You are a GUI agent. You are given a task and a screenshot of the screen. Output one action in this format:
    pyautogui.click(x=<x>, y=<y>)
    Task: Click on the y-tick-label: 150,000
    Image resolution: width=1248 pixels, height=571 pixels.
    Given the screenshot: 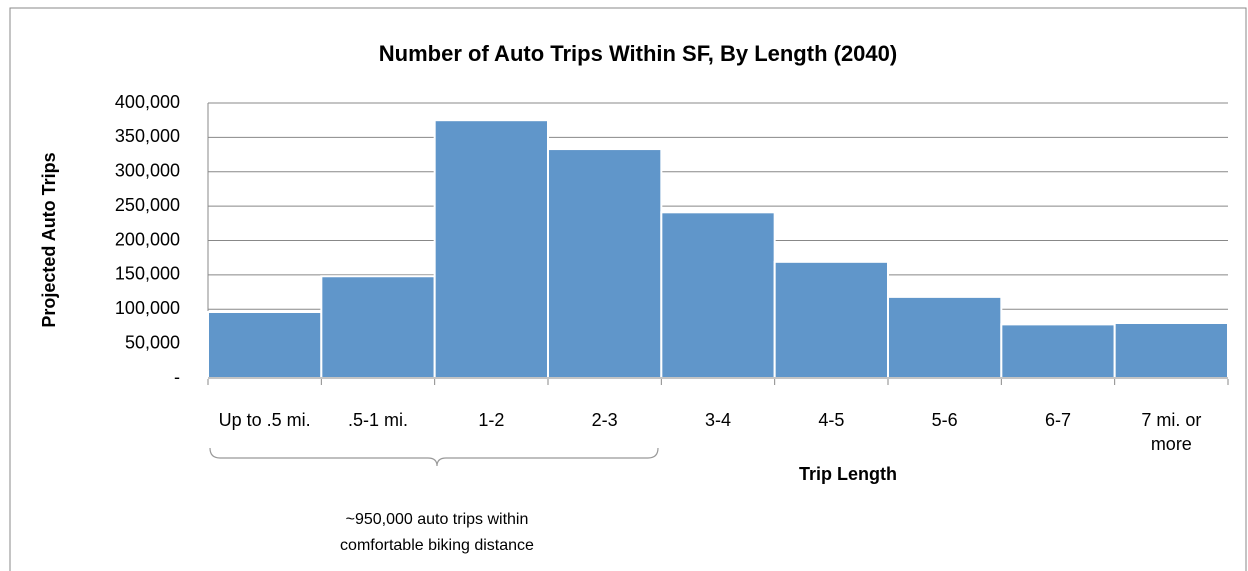 What is the action you would take?
    pyautogui.click(x=147, y=274)
    